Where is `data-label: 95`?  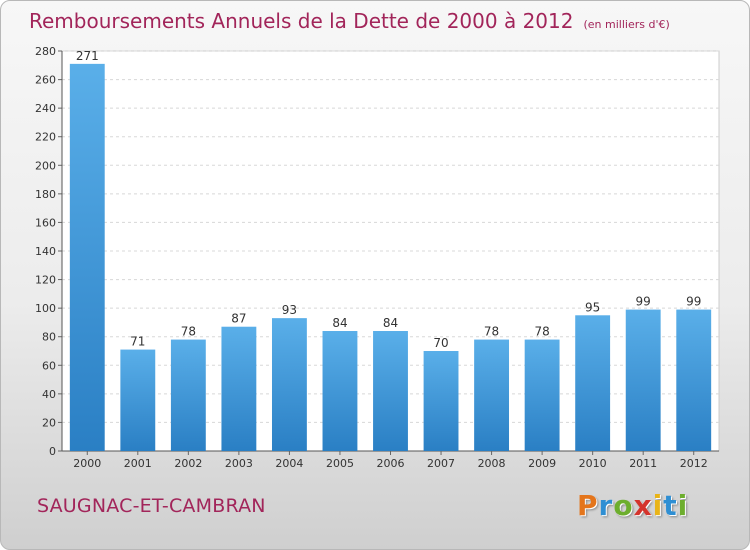
data-label: 95 is located at coordinates (592, 307).